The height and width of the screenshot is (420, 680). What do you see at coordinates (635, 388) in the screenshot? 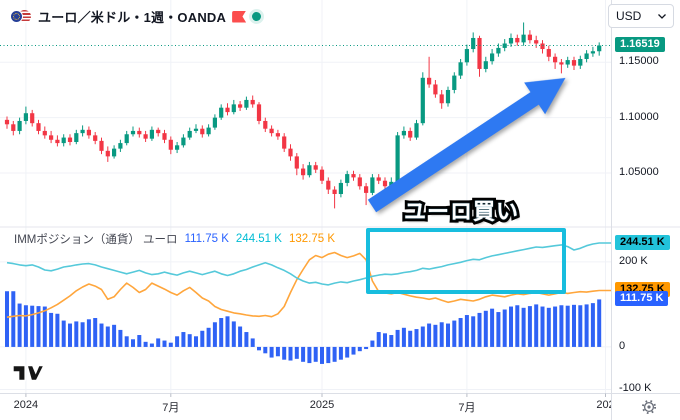
I see `axis-tick-label: -100 K` at bounding box center [635, 388].